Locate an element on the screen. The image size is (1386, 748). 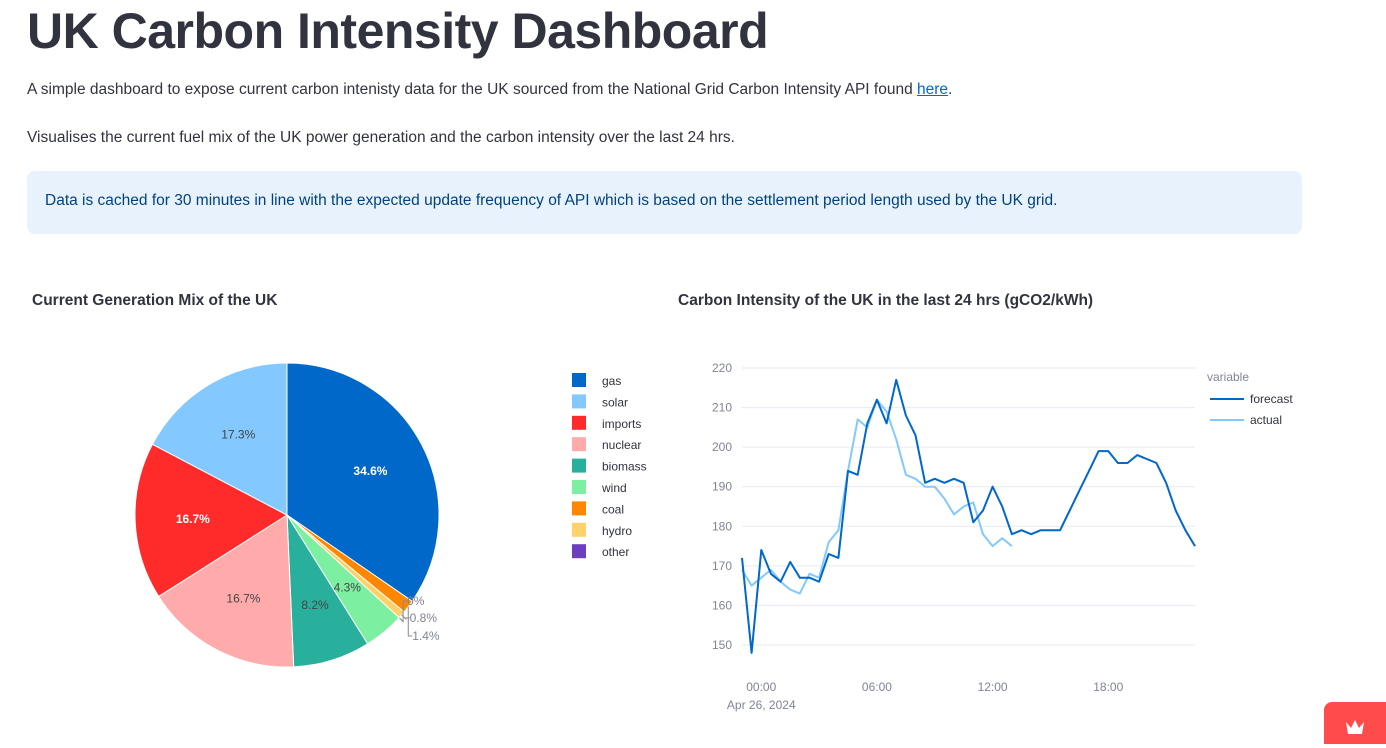
legend-swatch-solar is located at coordinates (579, 401).